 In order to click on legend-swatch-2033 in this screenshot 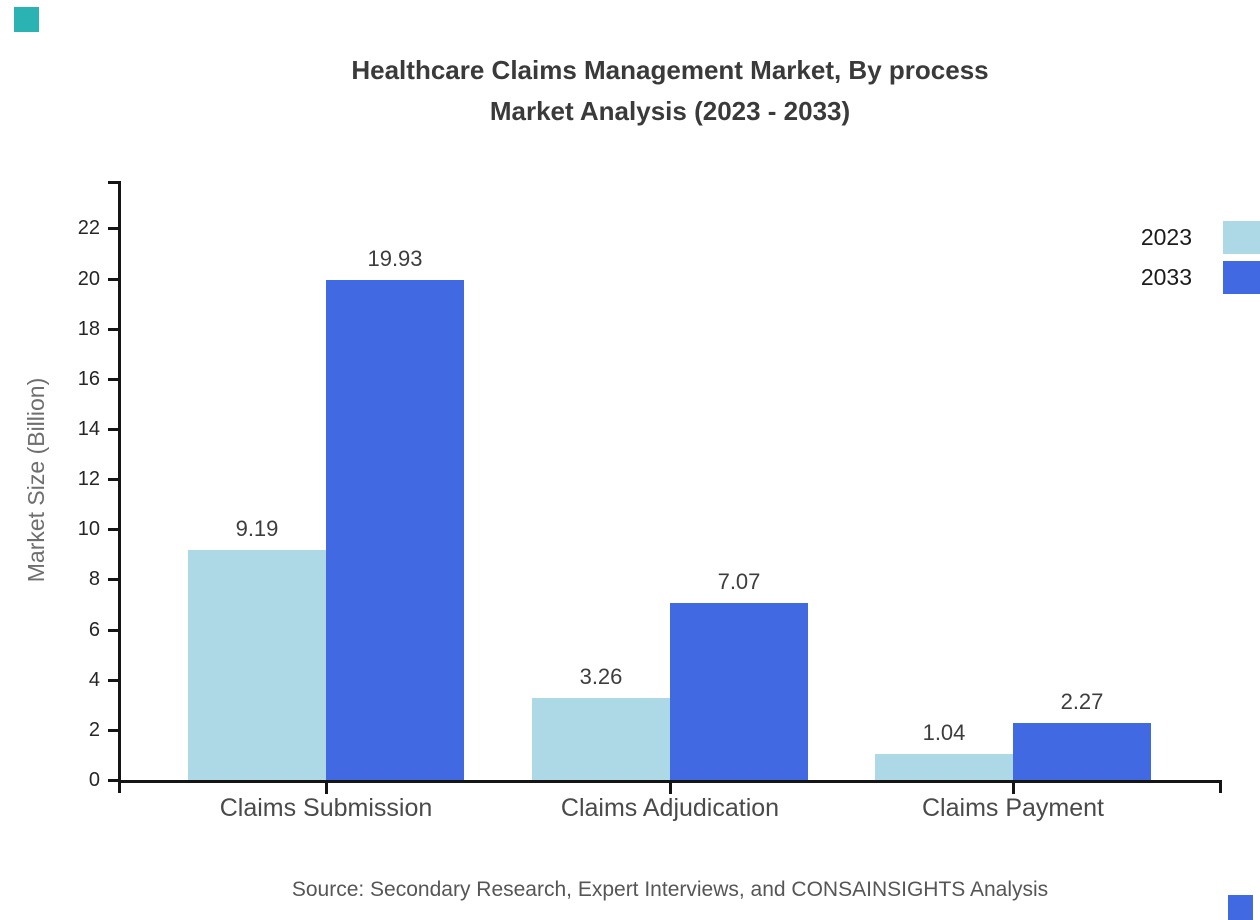, I will do `click(1241, 277)`.